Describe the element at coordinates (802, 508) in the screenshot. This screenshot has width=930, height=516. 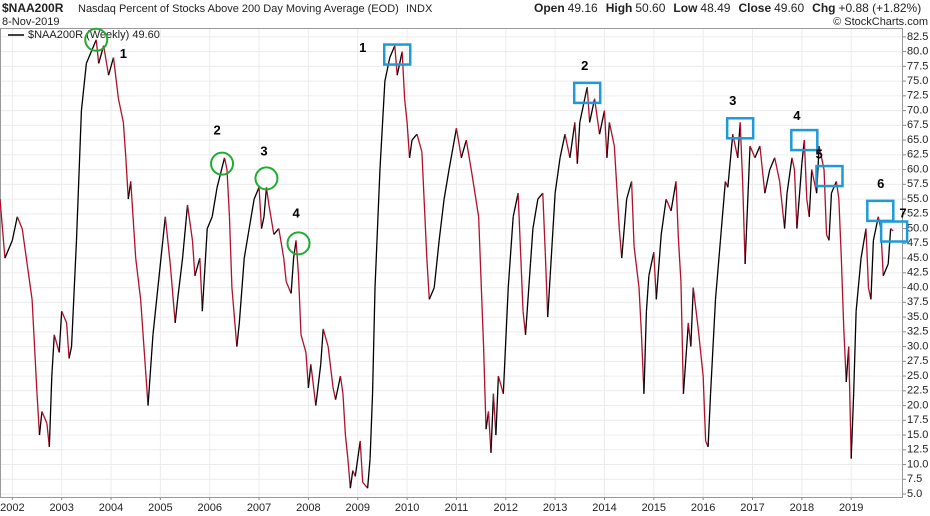
I see `x-tick-label: 2018` at that location.